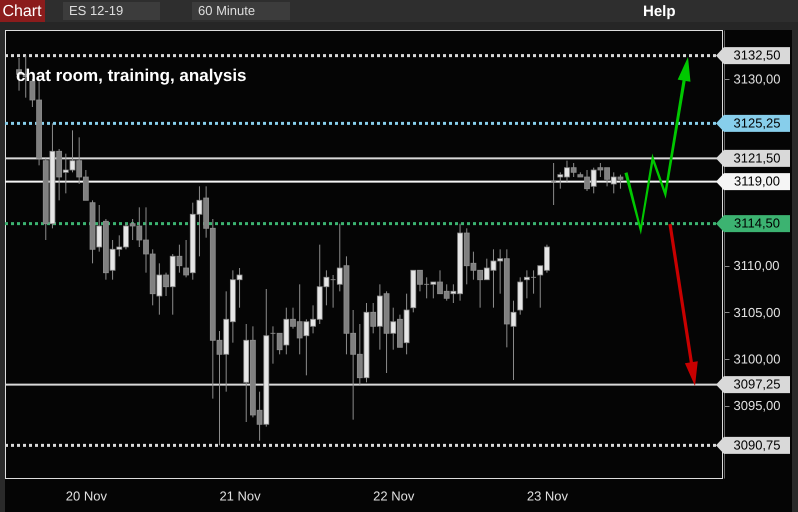 This screenshot has height=512, width=798. Describe the element at coordinates (757, 122) in the screenshot. I see `ref-line-label: 3125,25` at that location.